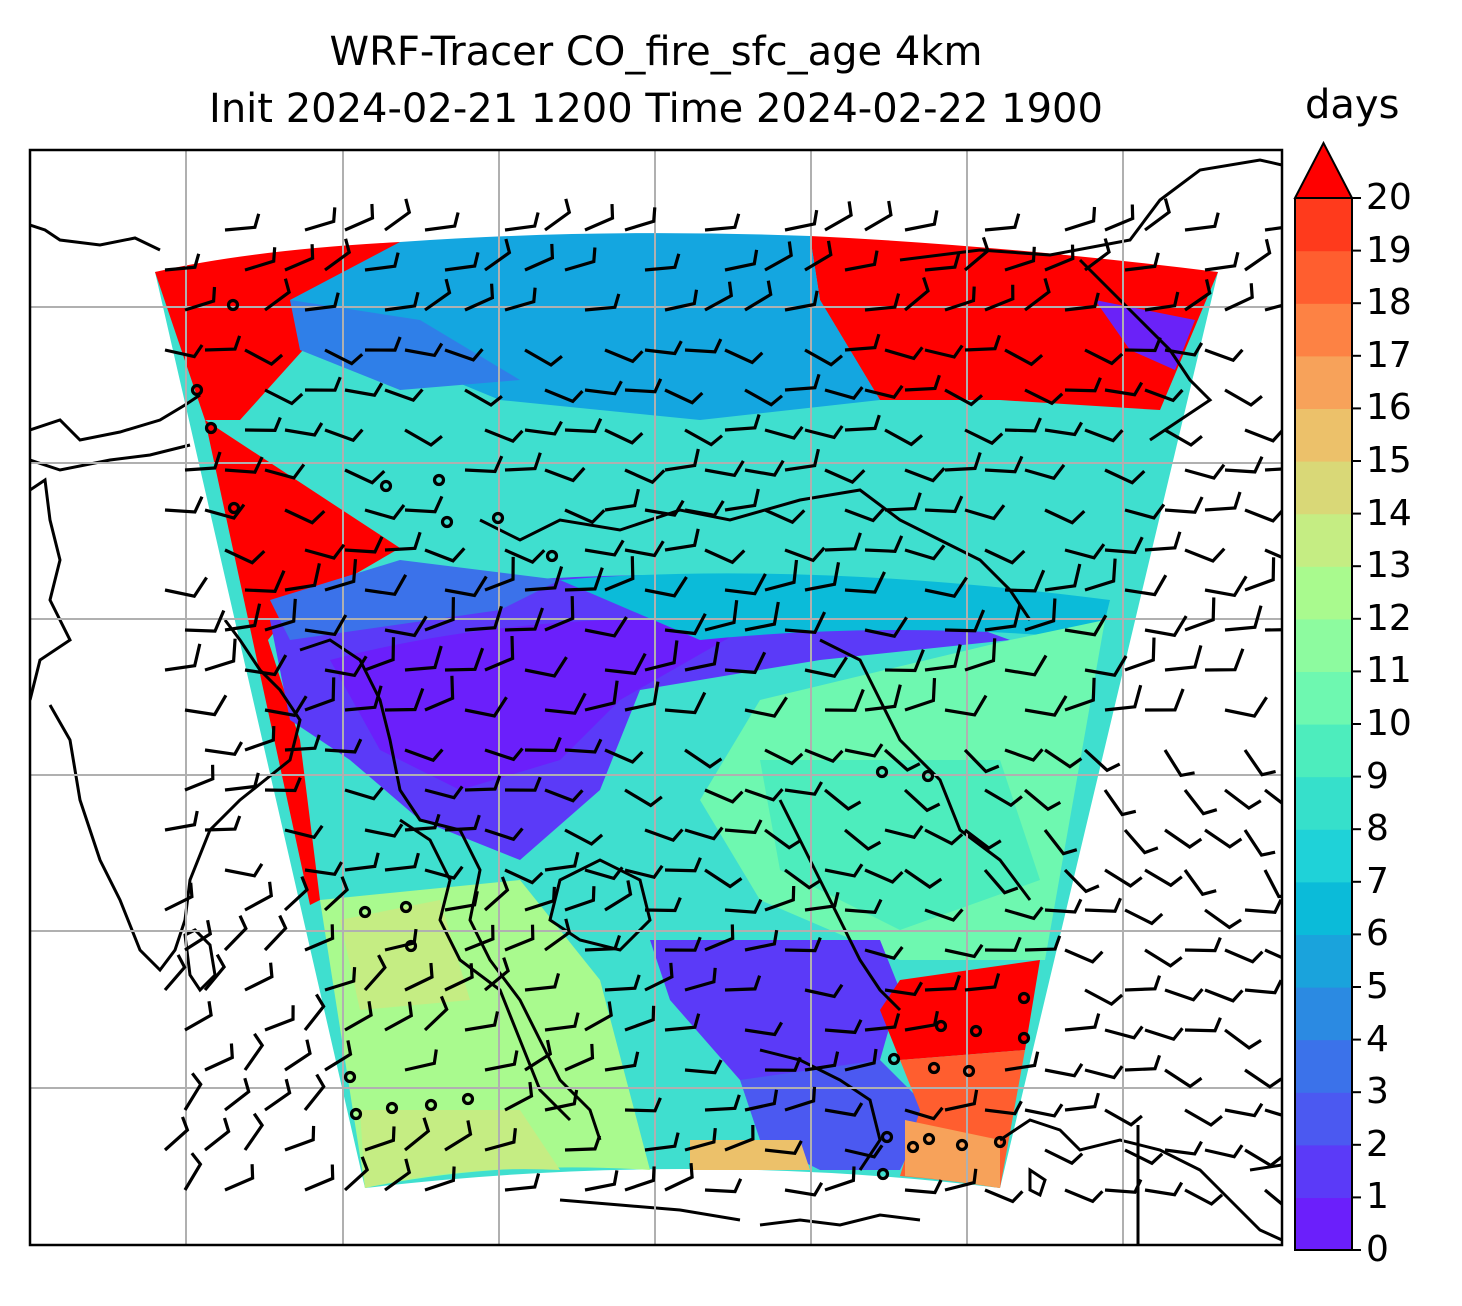 The height and width of the screenshot is (1306, 1462). I want to click on colorbar-tick-label: 8, so click(1377, 829).